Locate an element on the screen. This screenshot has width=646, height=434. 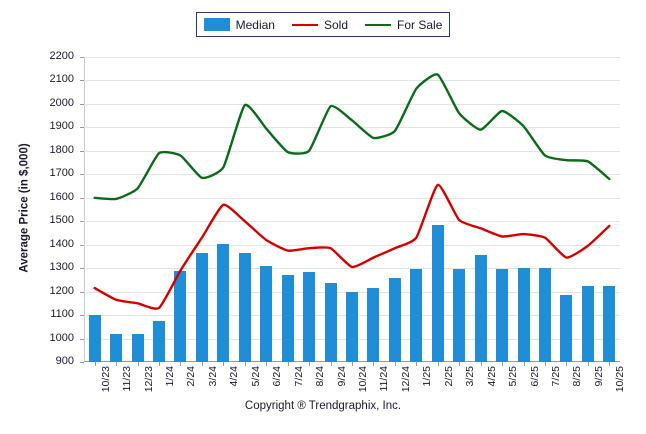
x-axis-tick-label: 11/24 is located at coordinates (384, 379).